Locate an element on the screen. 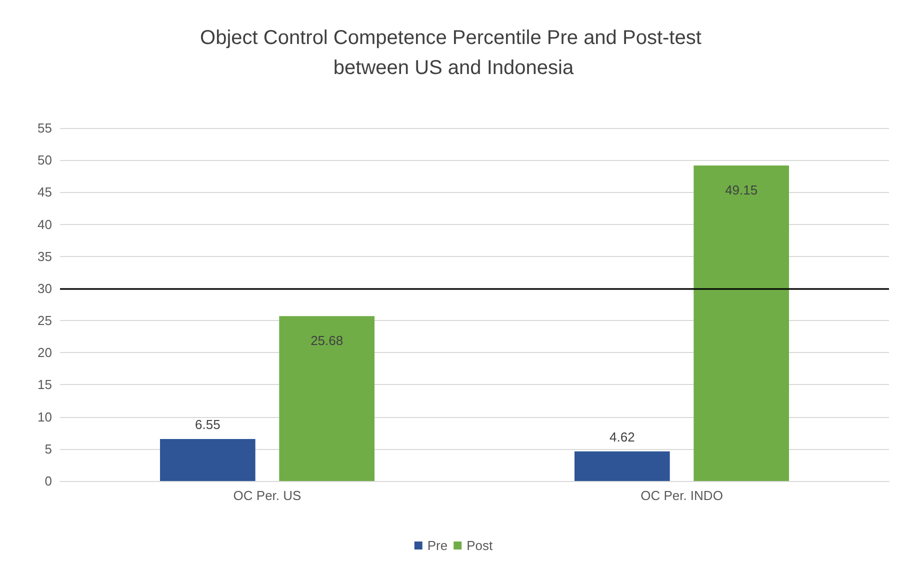 This screenshot has height=575, width=907. y-tick-label: 45 is located at coordinates (45, 192).